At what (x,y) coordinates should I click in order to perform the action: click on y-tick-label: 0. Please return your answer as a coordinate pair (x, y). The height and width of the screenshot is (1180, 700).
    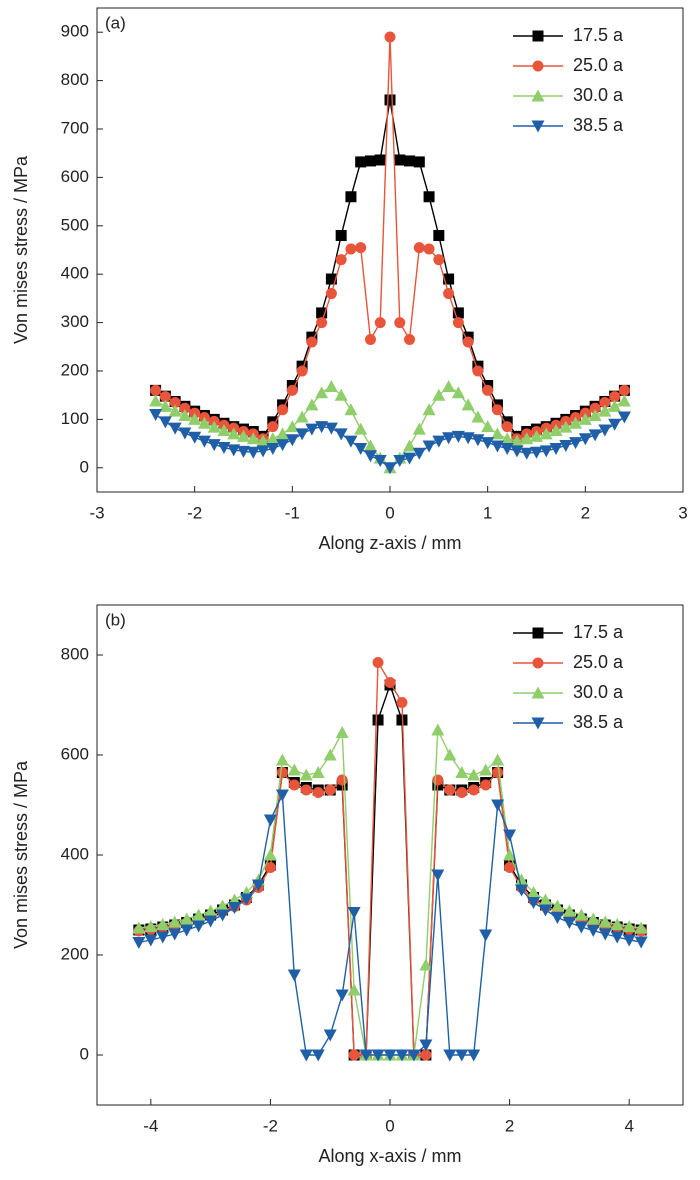
    Looking at the image, I should click on (84, 466).